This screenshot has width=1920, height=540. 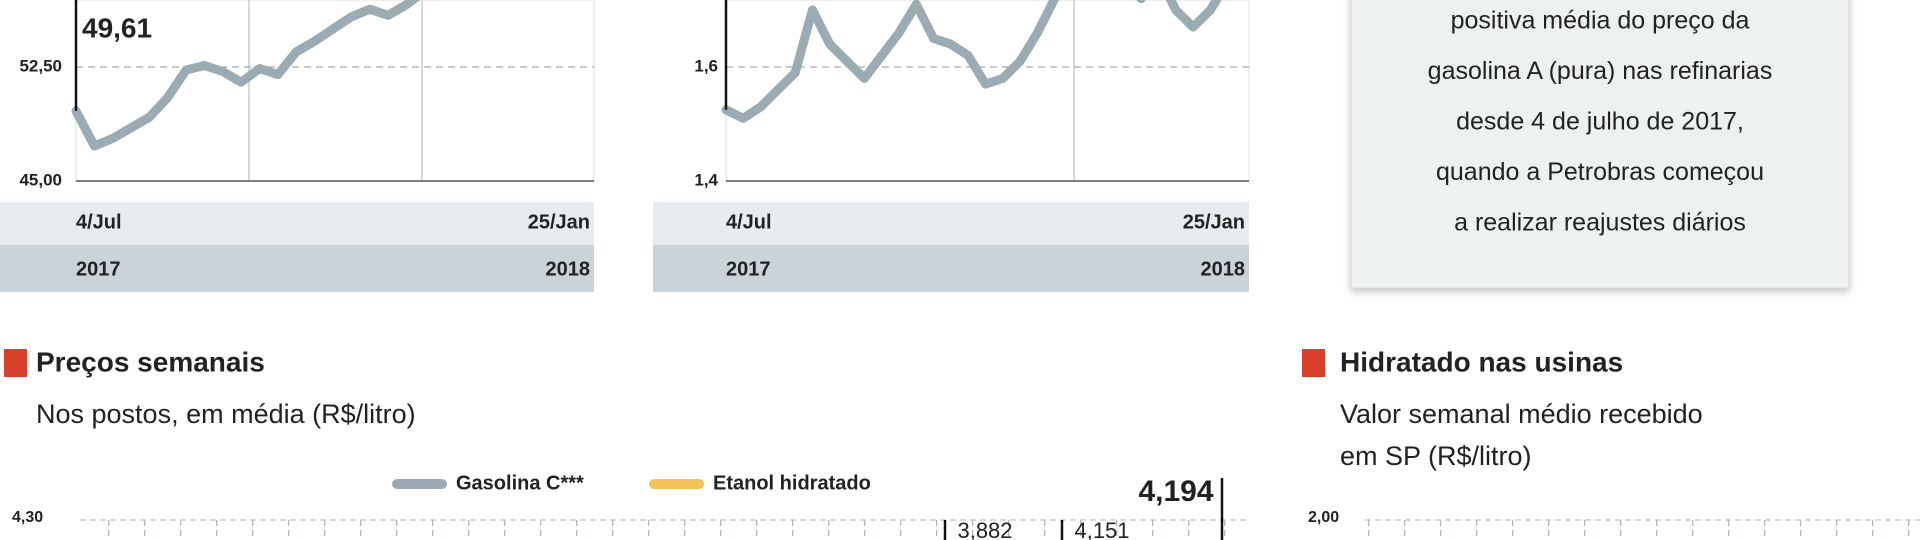 What do you see at coordinates (706, 179) in the screenshot?
I see `y-tick-label: 1,4` at bounding box center [706, 179].